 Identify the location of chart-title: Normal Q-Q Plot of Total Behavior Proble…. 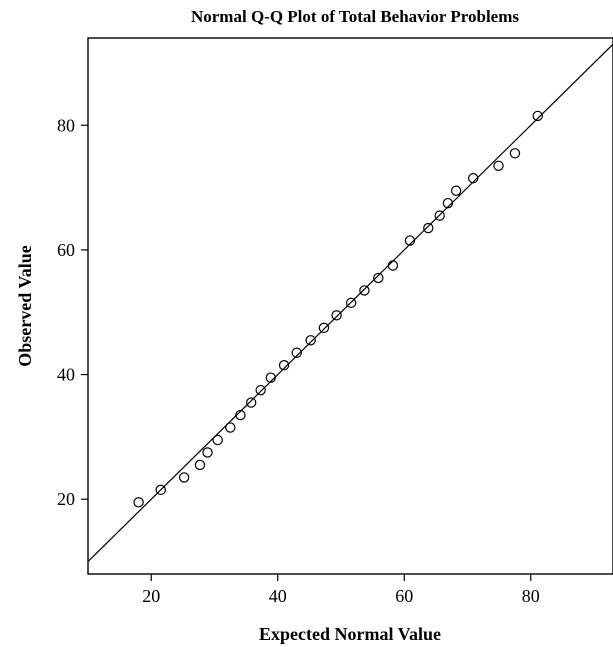
(355, 16).